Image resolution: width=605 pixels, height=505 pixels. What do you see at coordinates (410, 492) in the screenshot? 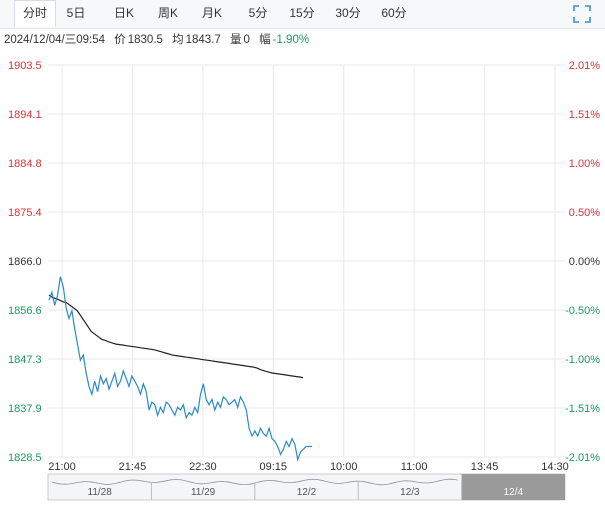
I see `navigator-date: 12/3` at bounding box center [410, 492].